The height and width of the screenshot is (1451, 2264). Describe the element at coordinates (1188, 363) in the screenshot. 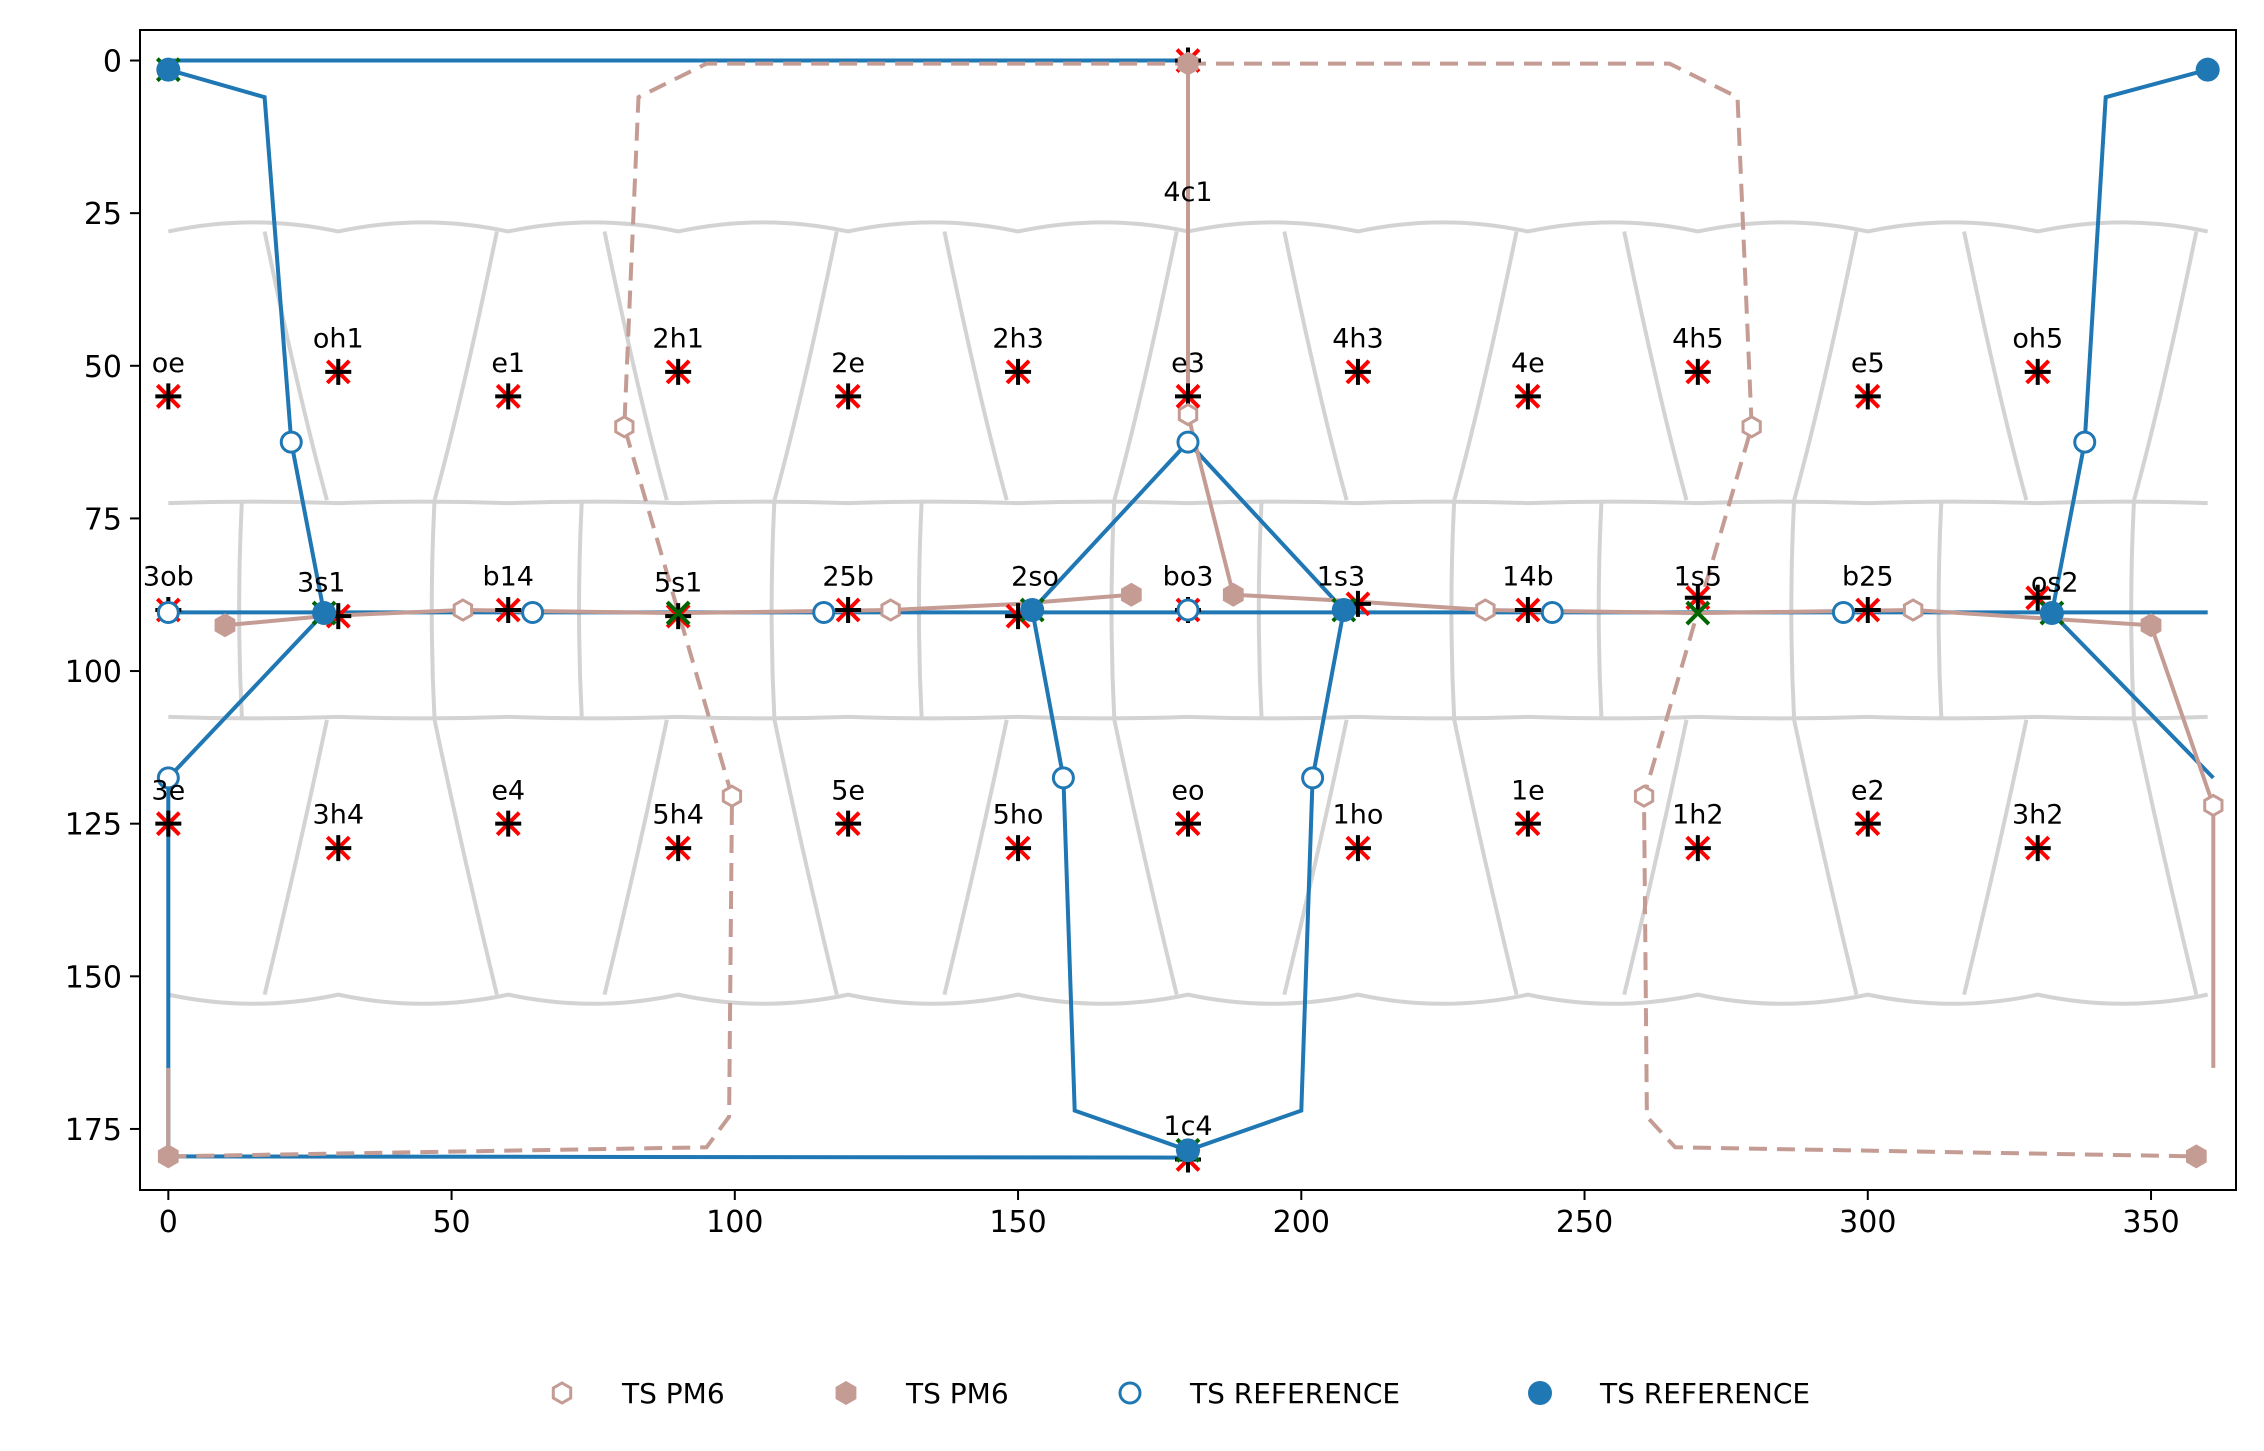

I see `point-label: e3` at that location.